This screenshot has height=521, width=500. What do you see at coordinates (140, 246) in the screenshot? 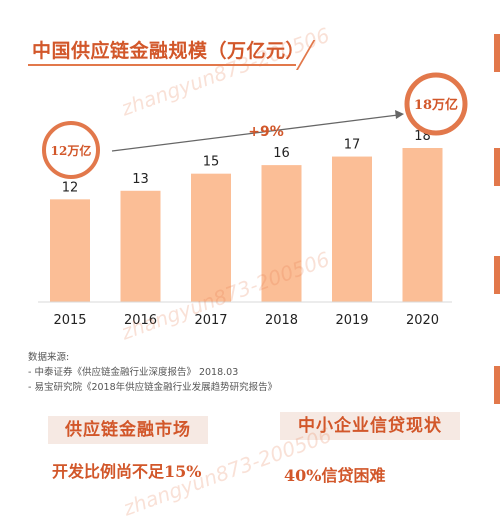
I see `bar-2016` at bounding box center [140, 246].